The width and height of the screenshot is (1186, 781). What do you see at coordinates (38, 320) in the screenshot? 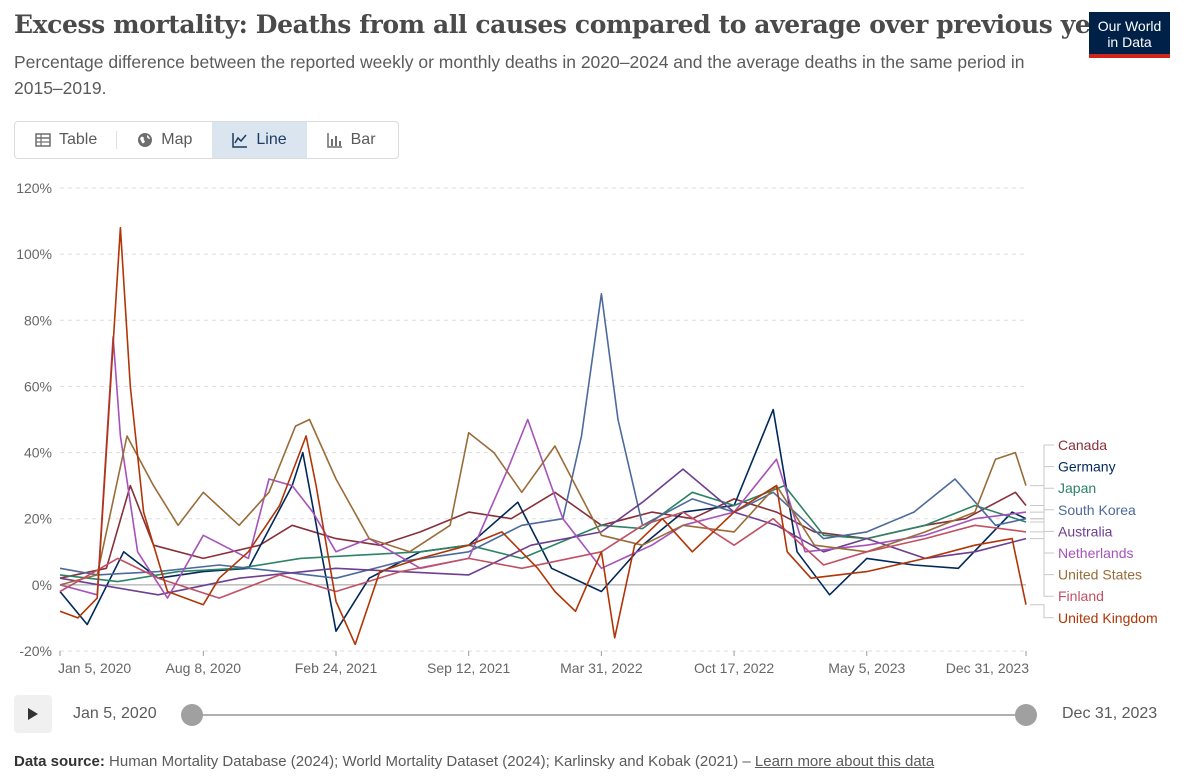
I see `y-tick-label: 80%` at bounding box center [38, 320].